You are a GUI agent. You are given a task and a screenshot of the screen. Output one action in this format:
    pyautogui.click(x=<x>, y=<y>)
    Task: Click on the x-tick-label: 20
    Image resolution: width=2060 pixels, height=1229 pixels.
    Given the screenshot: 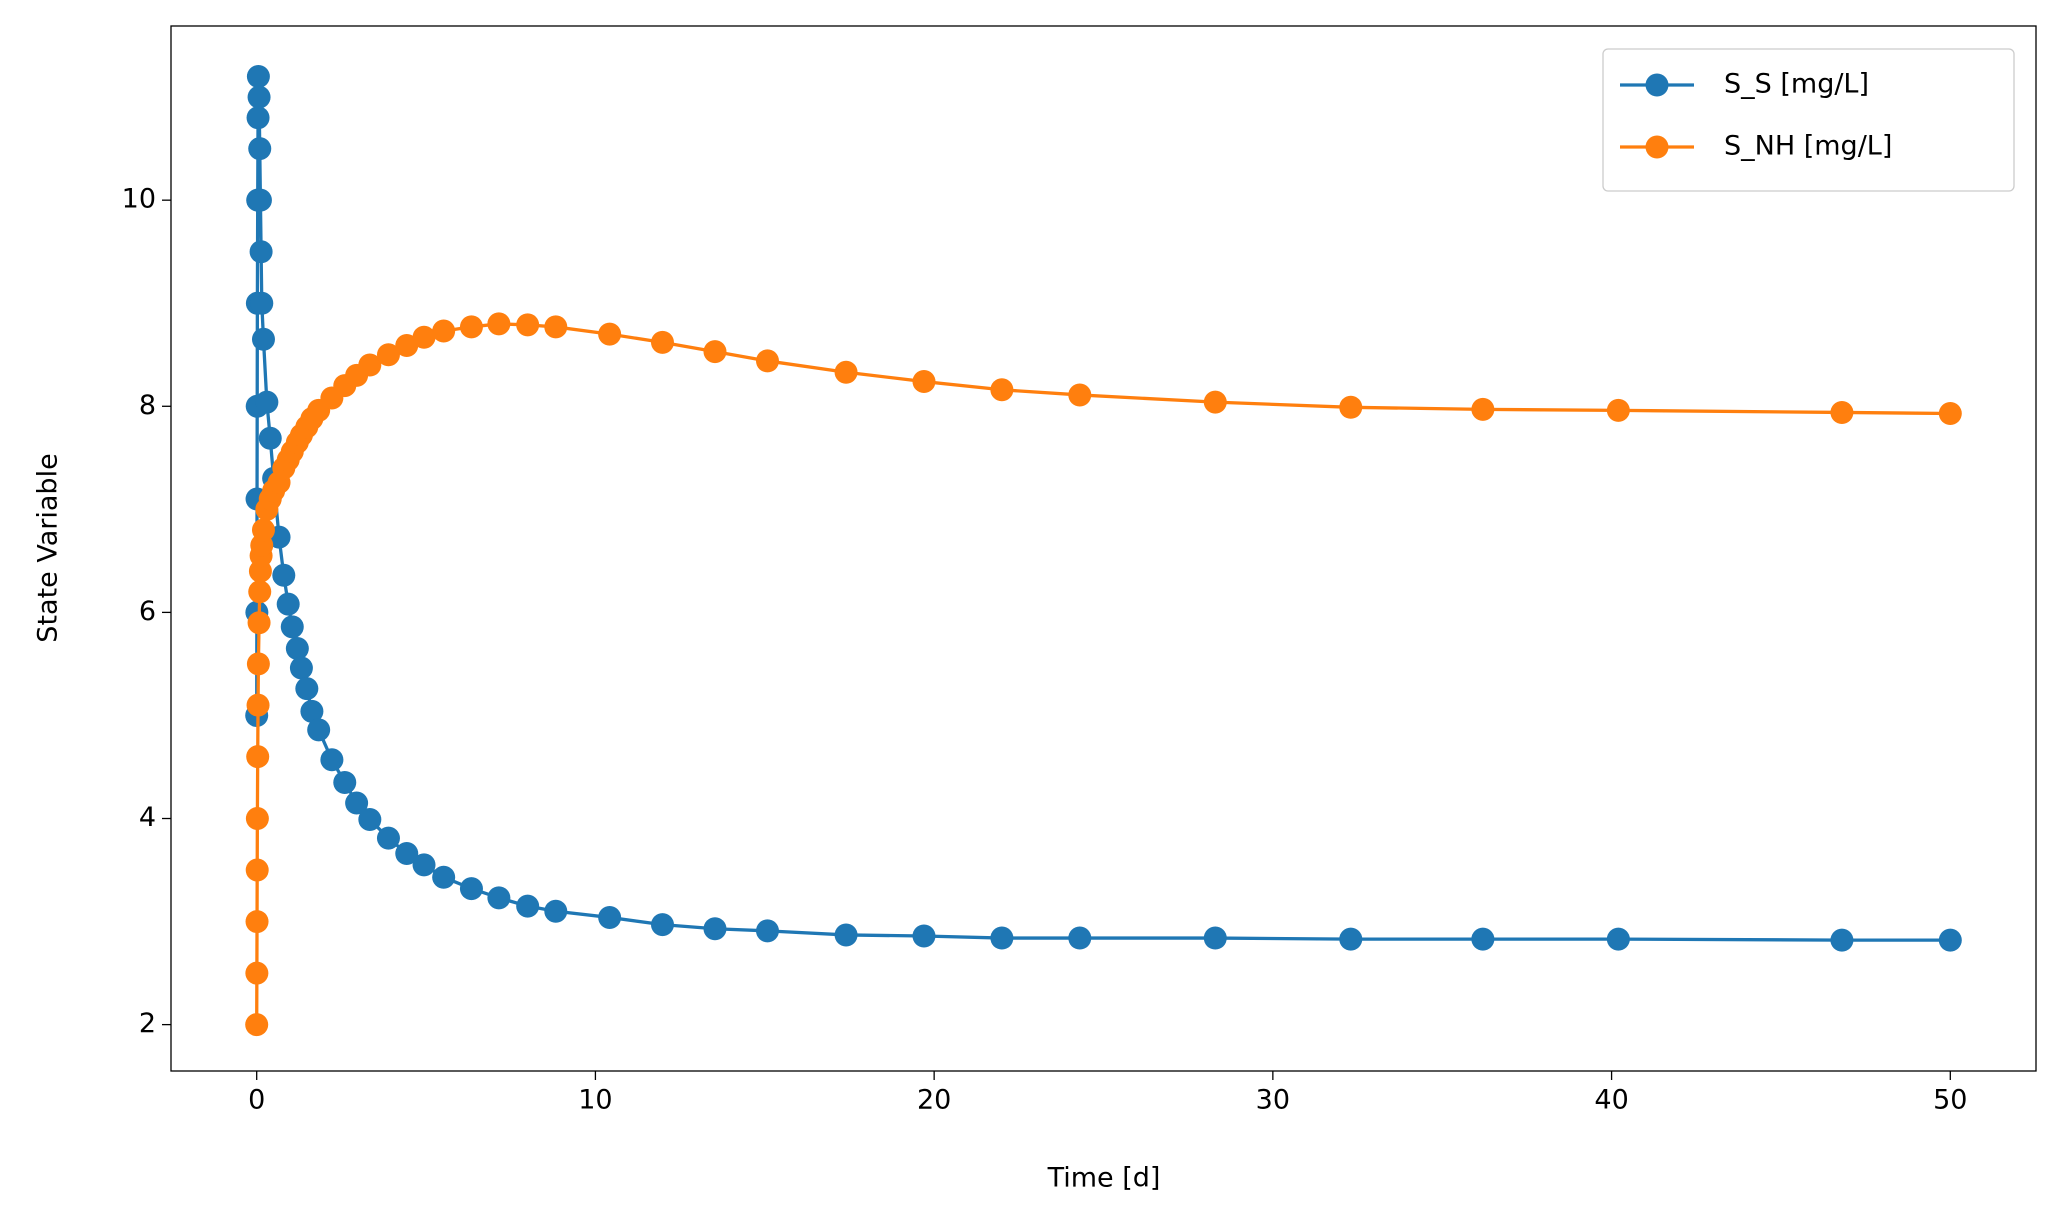 What is the action you would take?
    pyautogui.click(x=934, y=1100)
    